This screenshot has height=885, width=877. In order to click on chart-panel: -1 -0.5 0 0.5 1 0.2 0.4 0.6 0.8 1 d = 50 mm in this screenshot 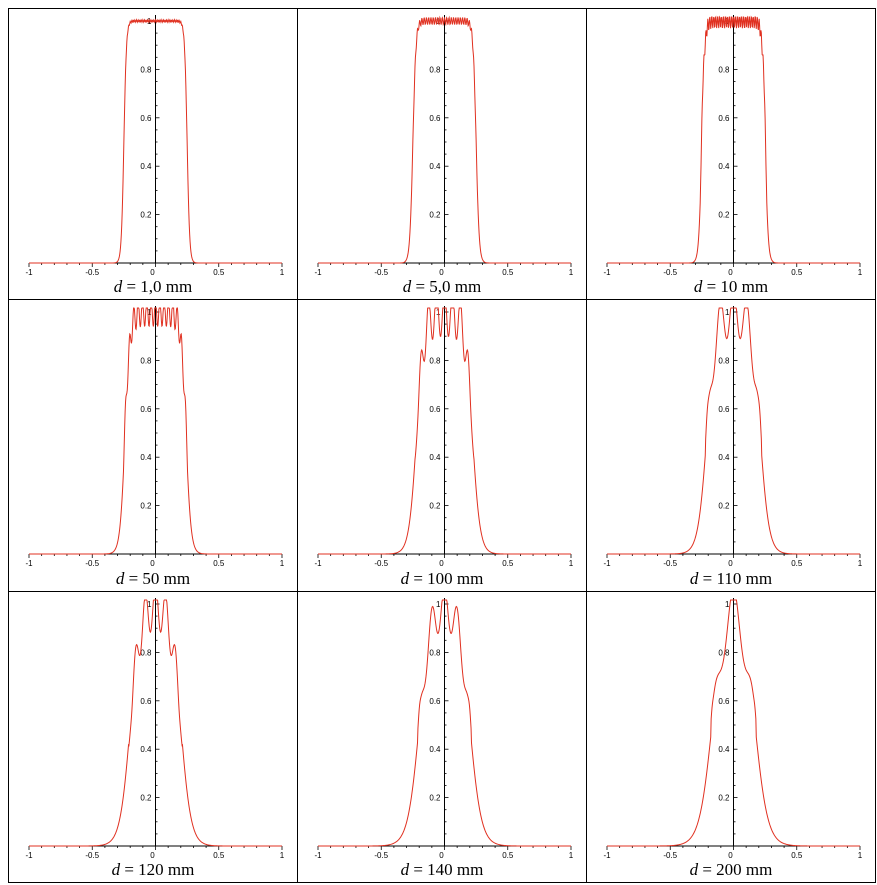, I will do `click(153, 446)`.